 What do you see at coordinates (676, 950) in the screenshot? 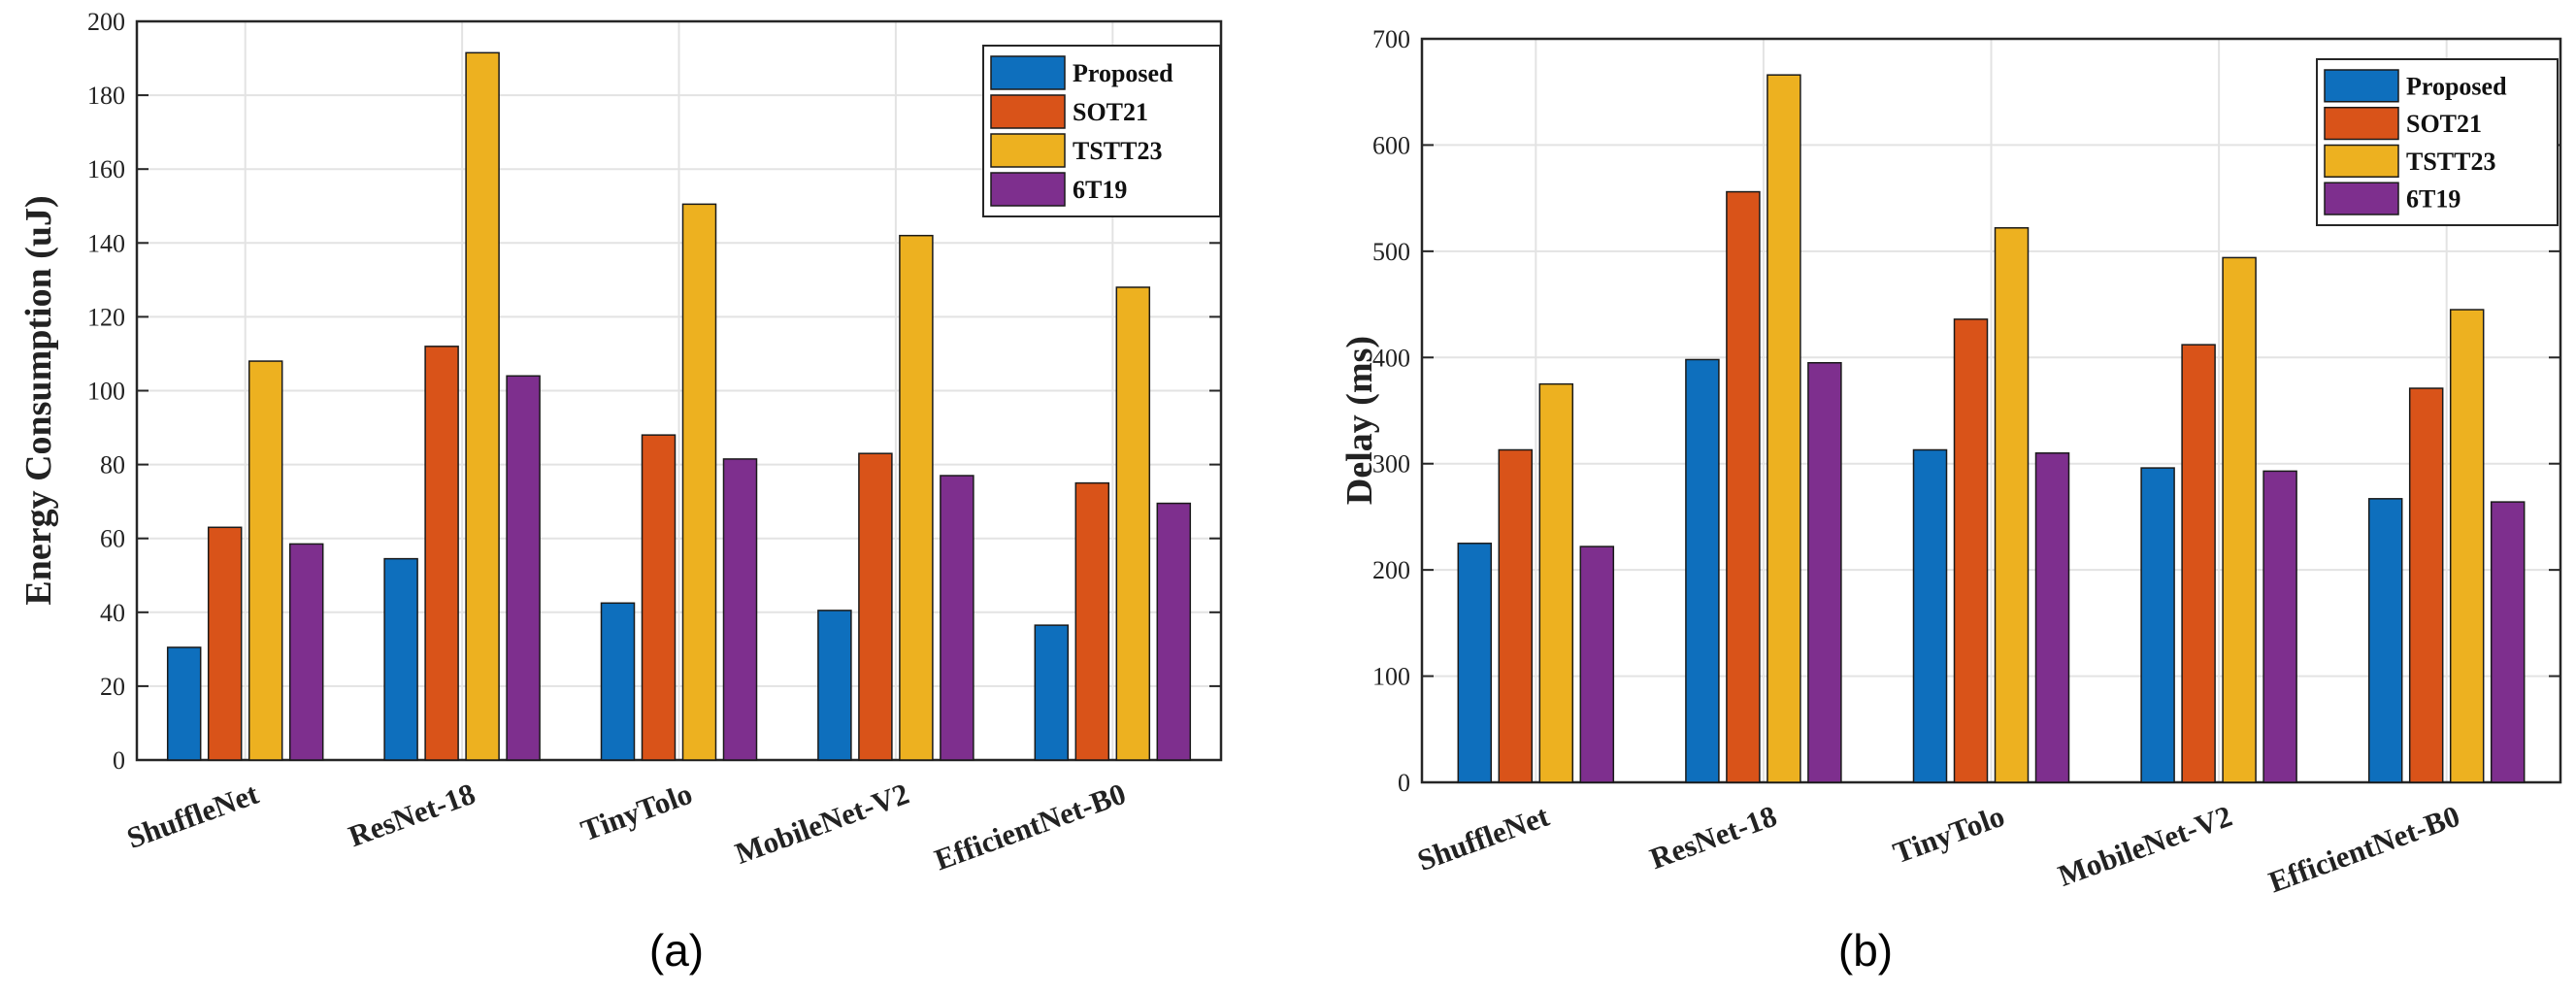
I see `panel-label: (a)` at bounding box center [676, 950].